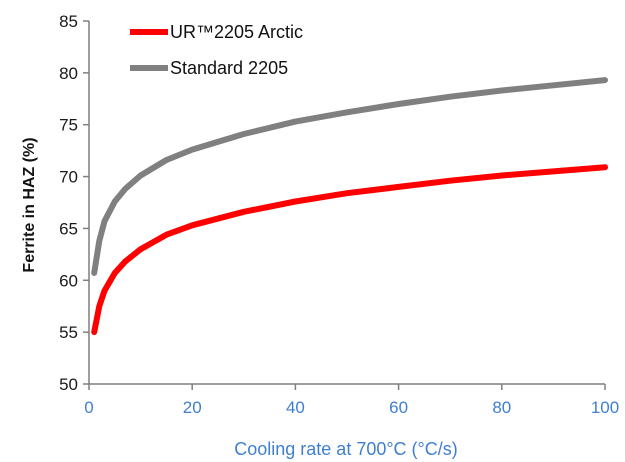  I want to click on x-tick-label: 60, so click(398, 407).